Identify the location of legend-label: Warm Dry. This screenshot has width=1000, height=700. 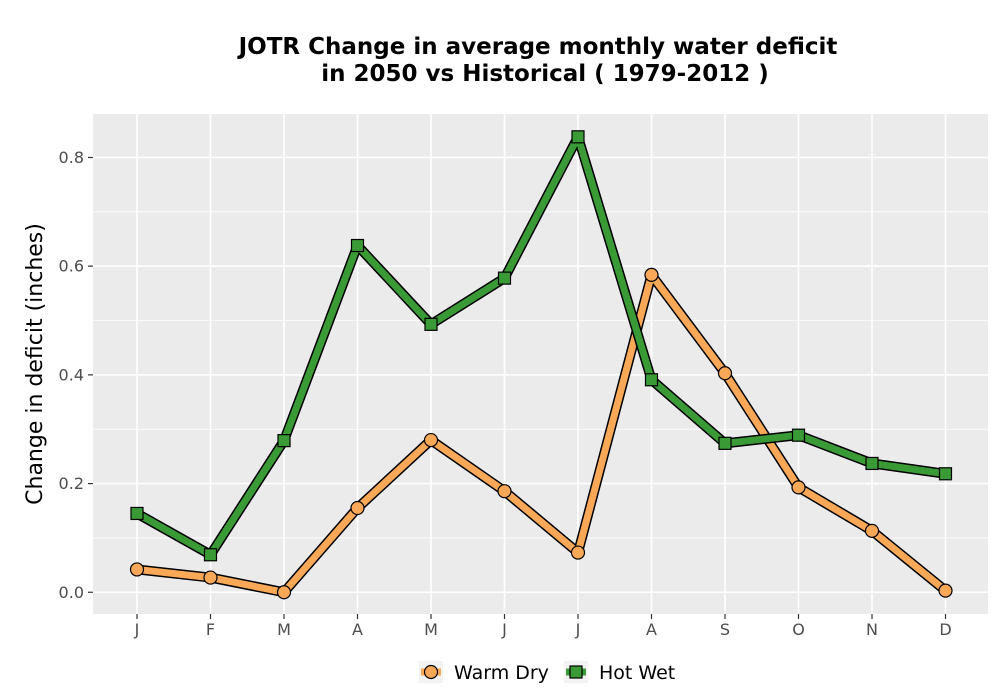
(501, 673).